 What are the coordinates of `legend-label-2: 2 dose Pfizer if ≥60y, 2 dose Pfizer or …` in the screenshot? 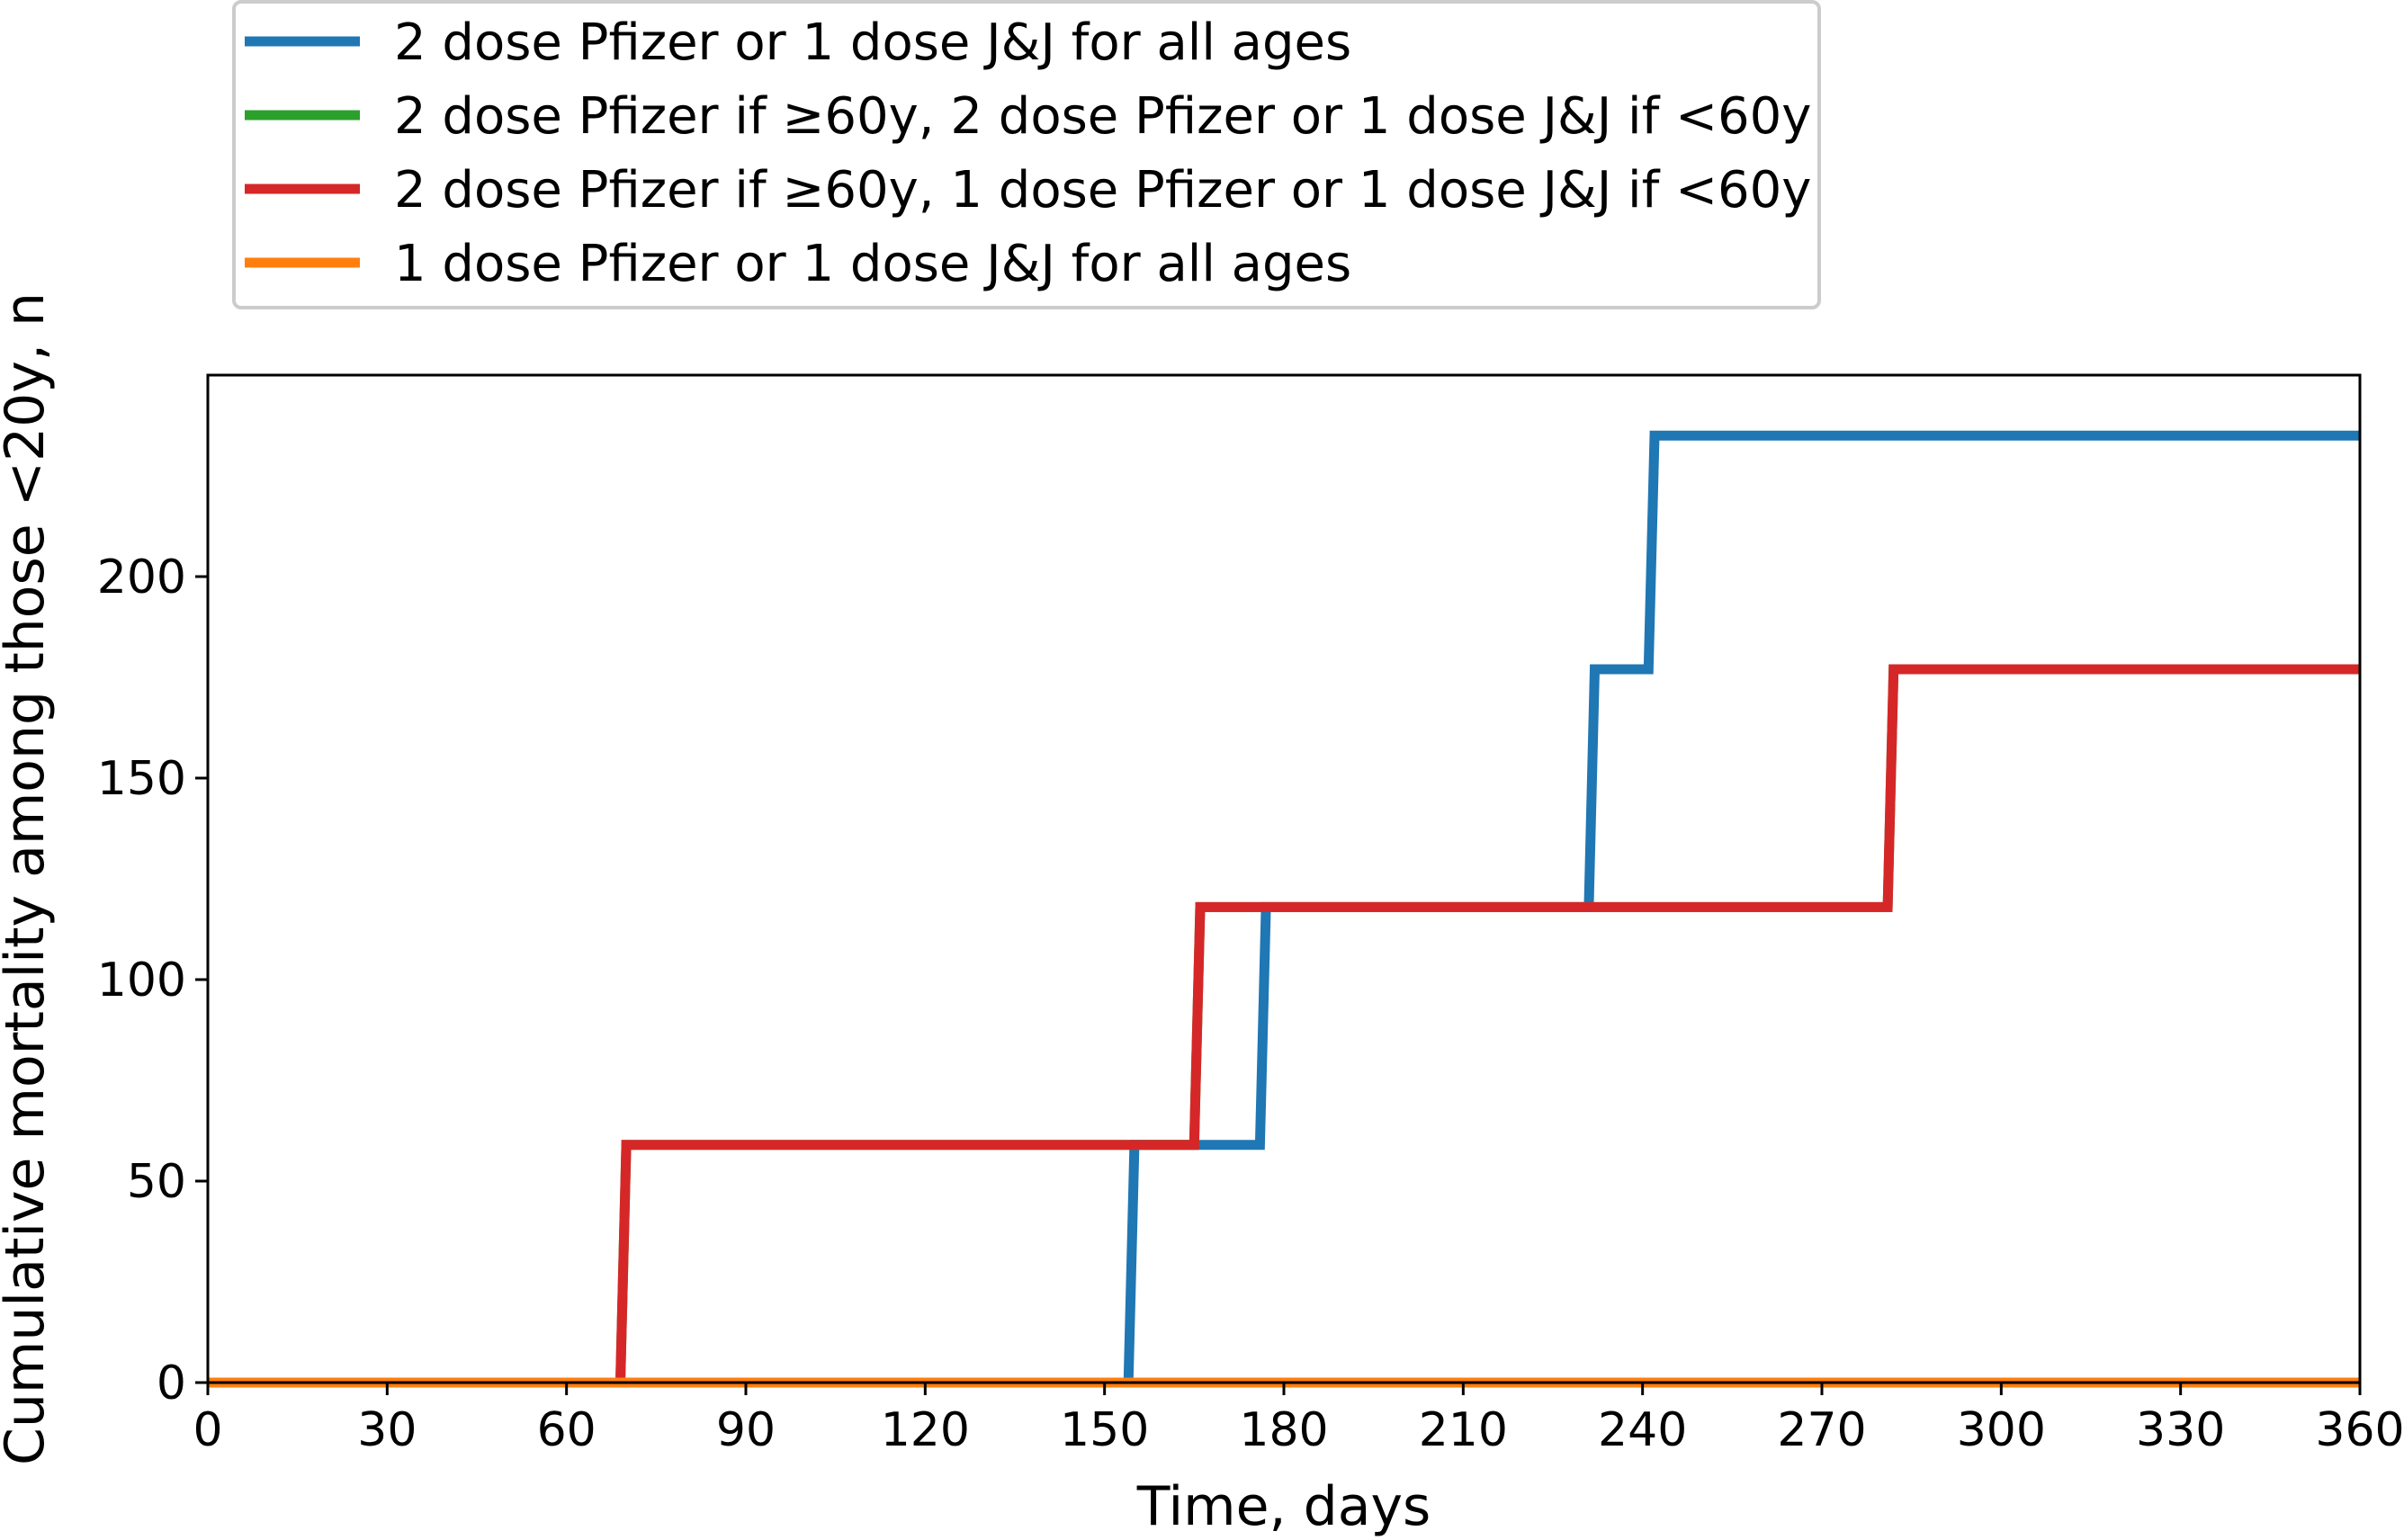 It's located at (1102, 117).